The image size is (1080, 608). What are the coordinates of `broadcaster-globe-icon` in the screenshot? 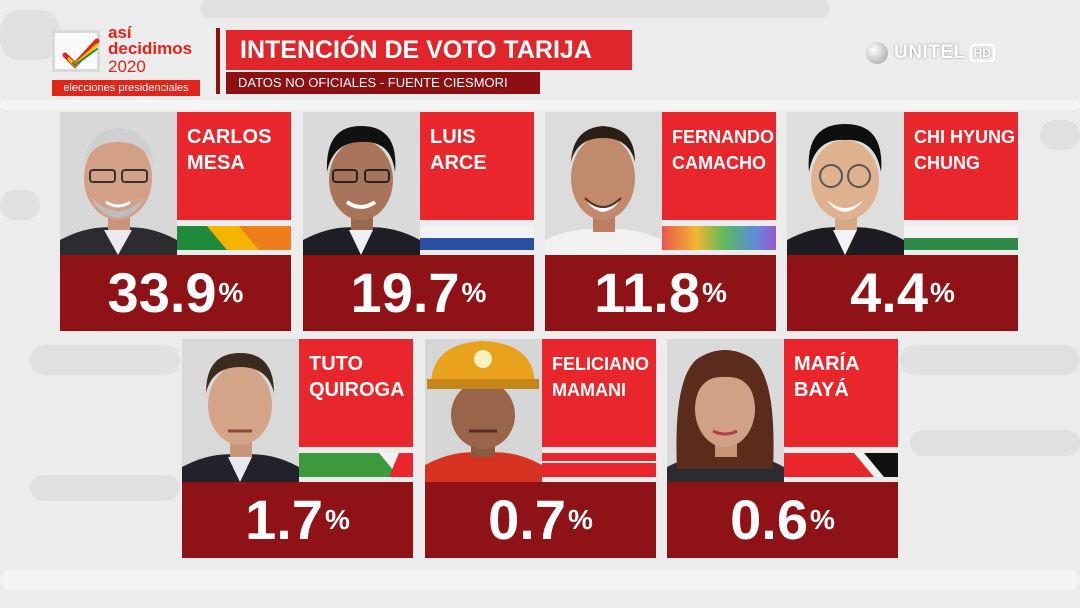 It's located at (877, 53).